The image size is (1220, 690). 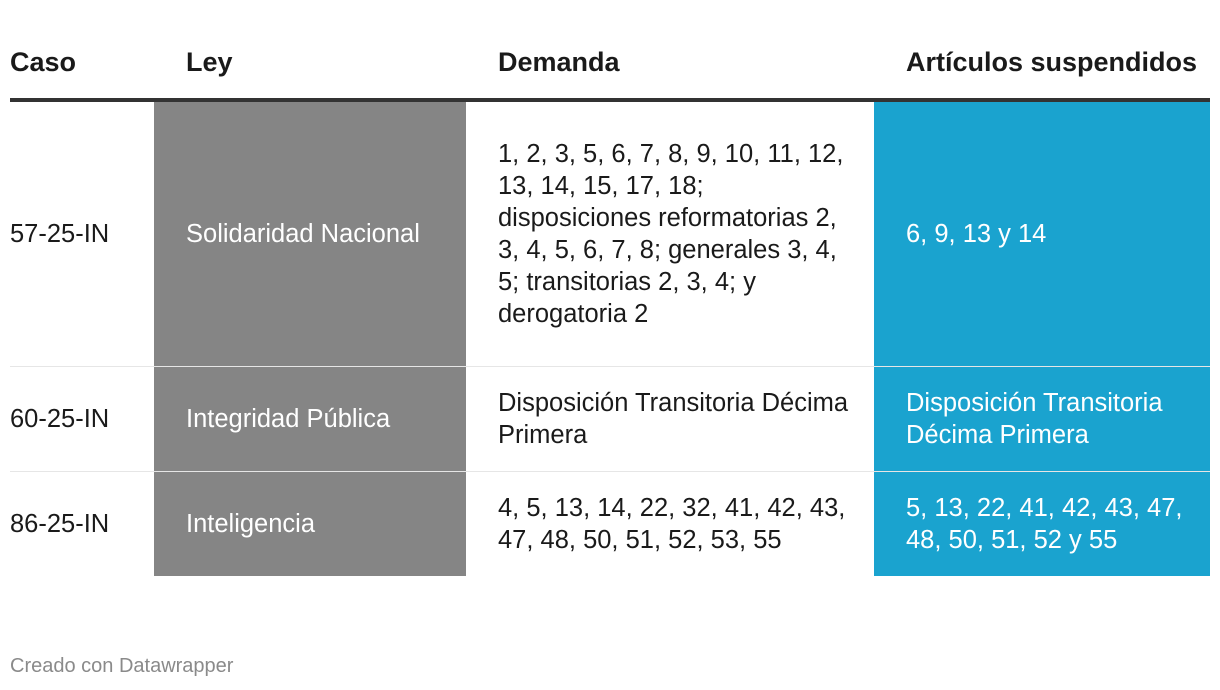 I want to click on cell-ley: Integridad Pública, so click(x=310, y=419).